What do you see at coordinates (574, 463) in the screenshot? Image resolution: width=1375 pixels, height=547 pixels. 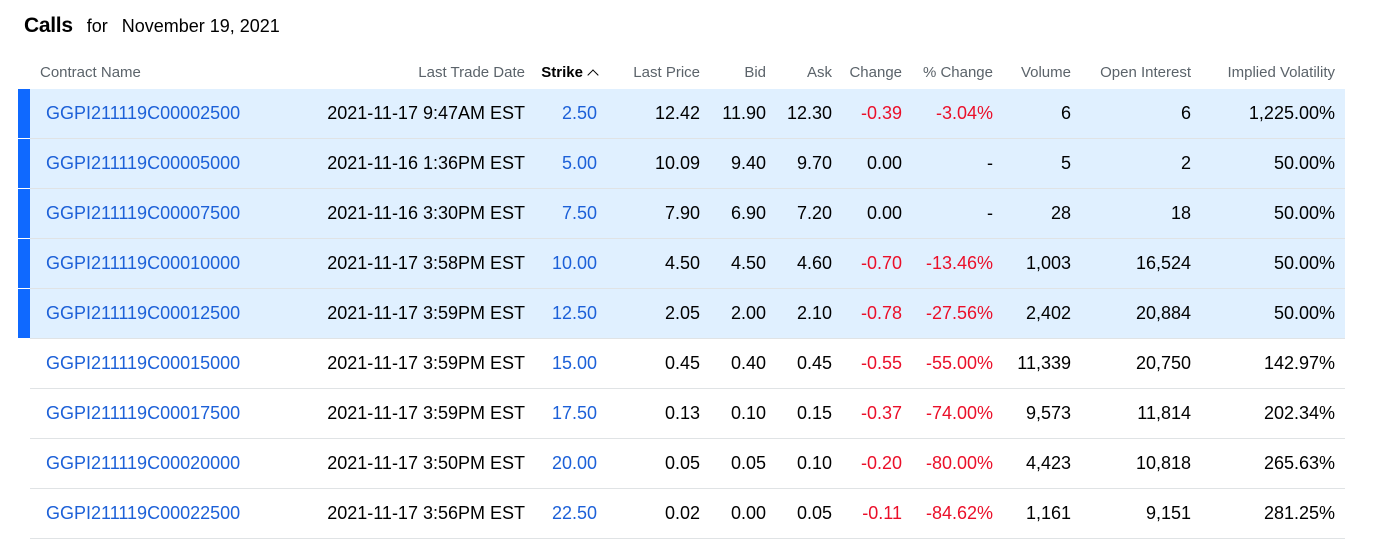 I see `strike-link: 20.00` at bounding box center [574, 463].